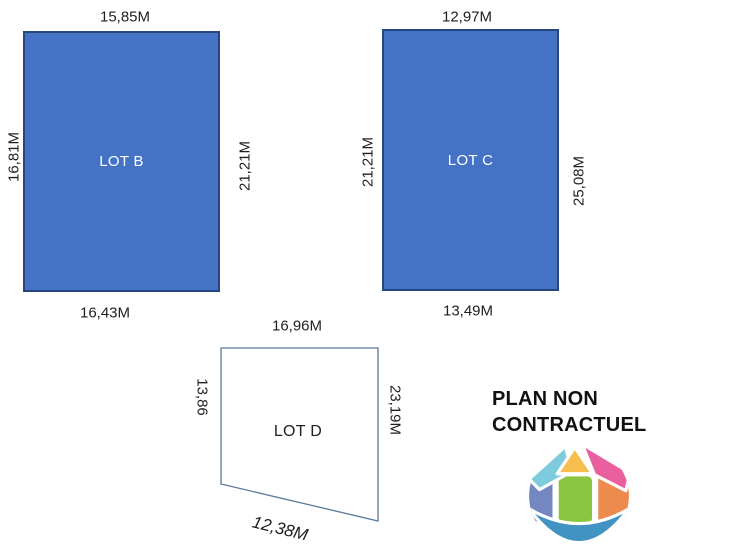 The width and height of the screenshot is (737, 552). What do you see at coordinates (545, 399) in the screenshot?
I see `disclaimer-line-1: PLAN NON` at bounding box center [545, 399].